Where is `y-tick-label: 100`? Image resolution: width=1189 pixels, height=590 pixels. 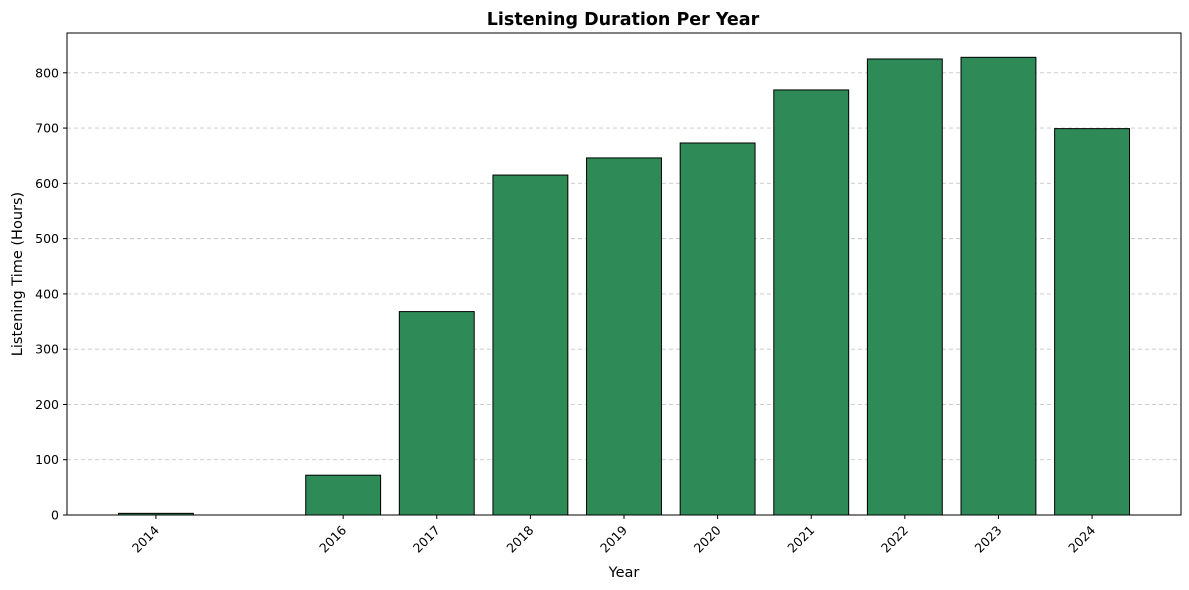
y-tick-label: 100 is located at coordinates (47, 459).